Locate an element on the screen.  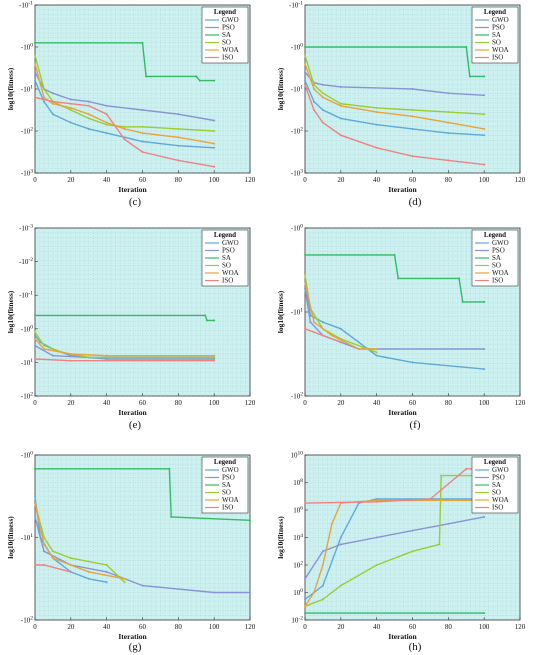
y-tick-label: -103 is located at coordinates (297, 173).